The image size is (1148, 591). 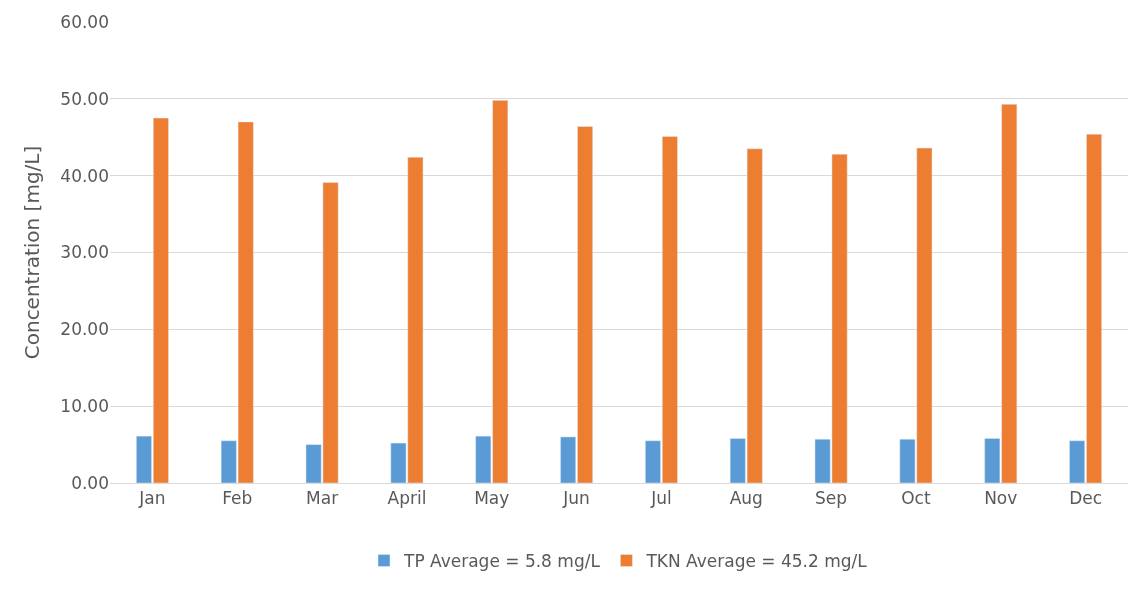 What do you see at coordinates (84, 21) in the screenshot?
I see `y-tick-label: 60.00` at bounding box center [84, 21].